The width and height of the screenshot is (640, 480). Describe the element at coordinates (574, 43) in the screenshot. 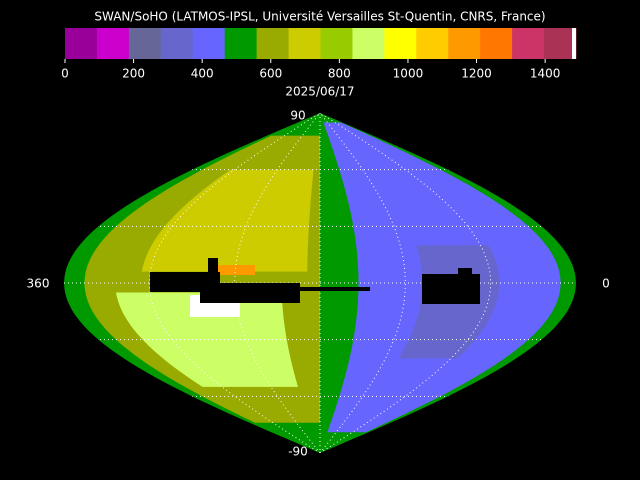

I see `colorbar-end` at that location.